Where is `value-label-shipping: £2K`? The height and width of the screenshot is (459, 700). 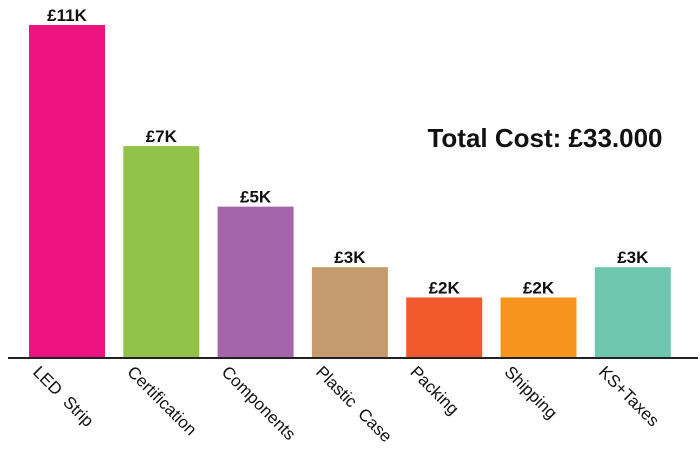 value-label-shipping: £2K is located at coordinates (539, 287).